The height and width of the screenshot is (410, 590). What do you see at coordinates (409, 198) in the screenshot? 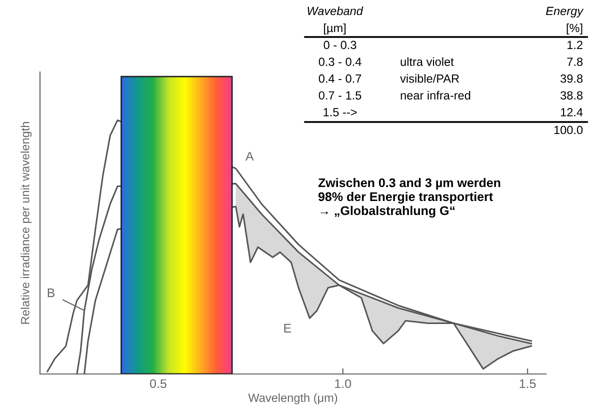
I see `annotation: Zwischen 0.3 and 3 µm werden 98% der Energie transportiert → „Globalstrahlung G“` at bounding box center [409, 198].